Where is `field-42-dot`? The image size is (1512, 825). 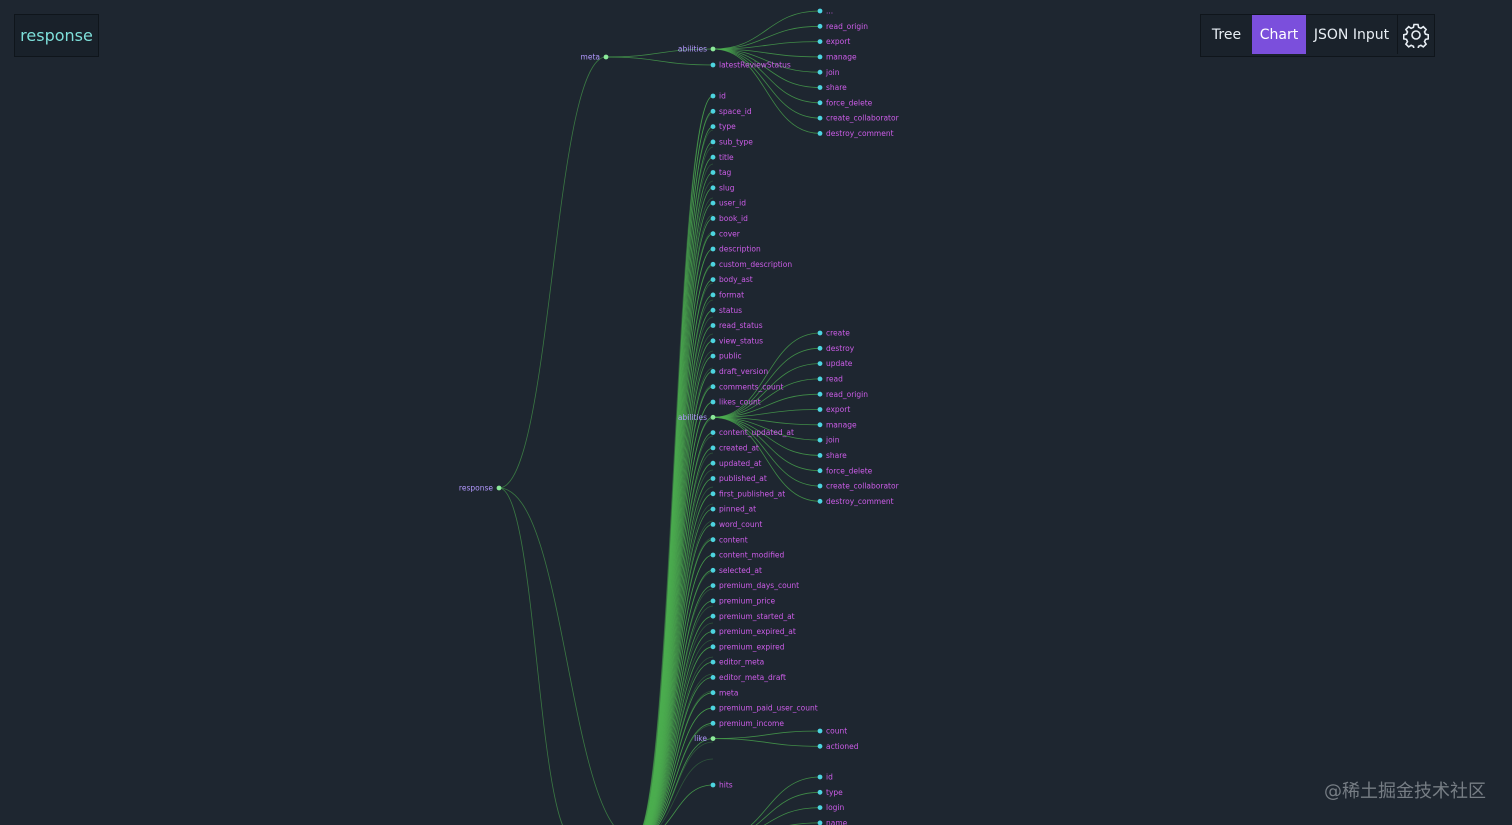
field-42-dot is located at coordinates (713, 738).